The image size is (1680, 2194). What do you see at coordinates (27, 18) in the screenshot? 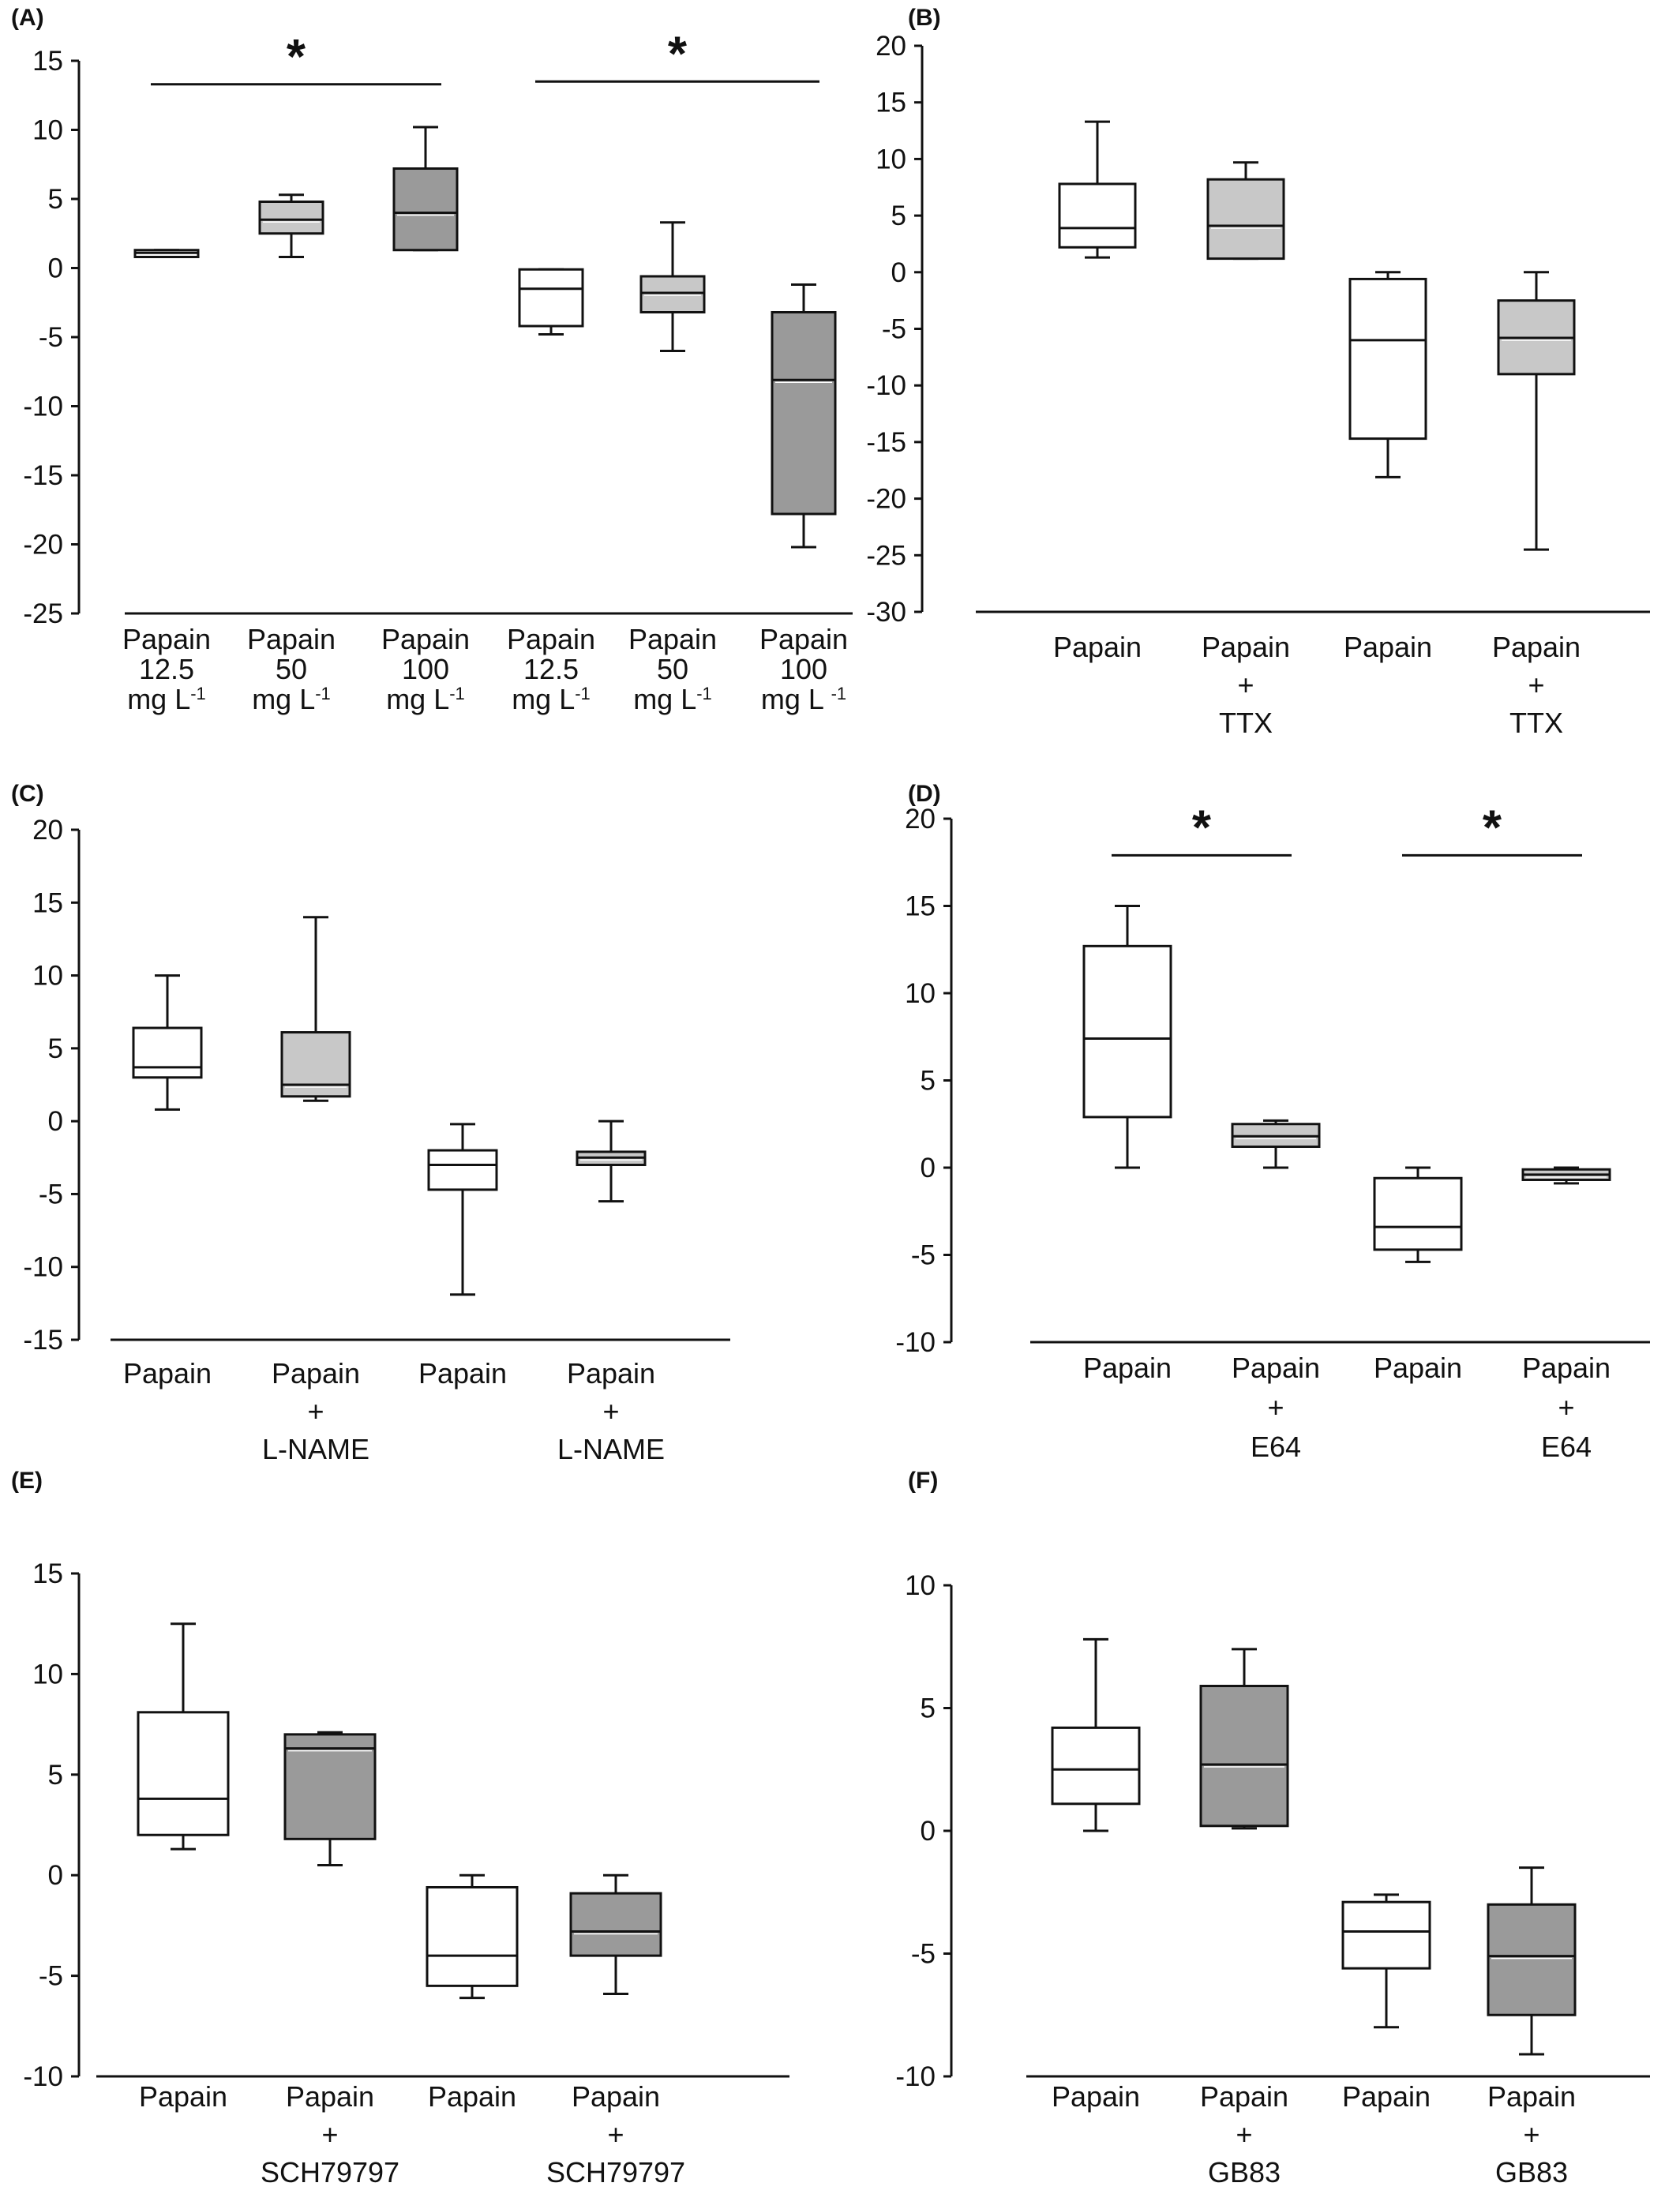
I see `panel-label: (A)` at bounding box center [27, 18].